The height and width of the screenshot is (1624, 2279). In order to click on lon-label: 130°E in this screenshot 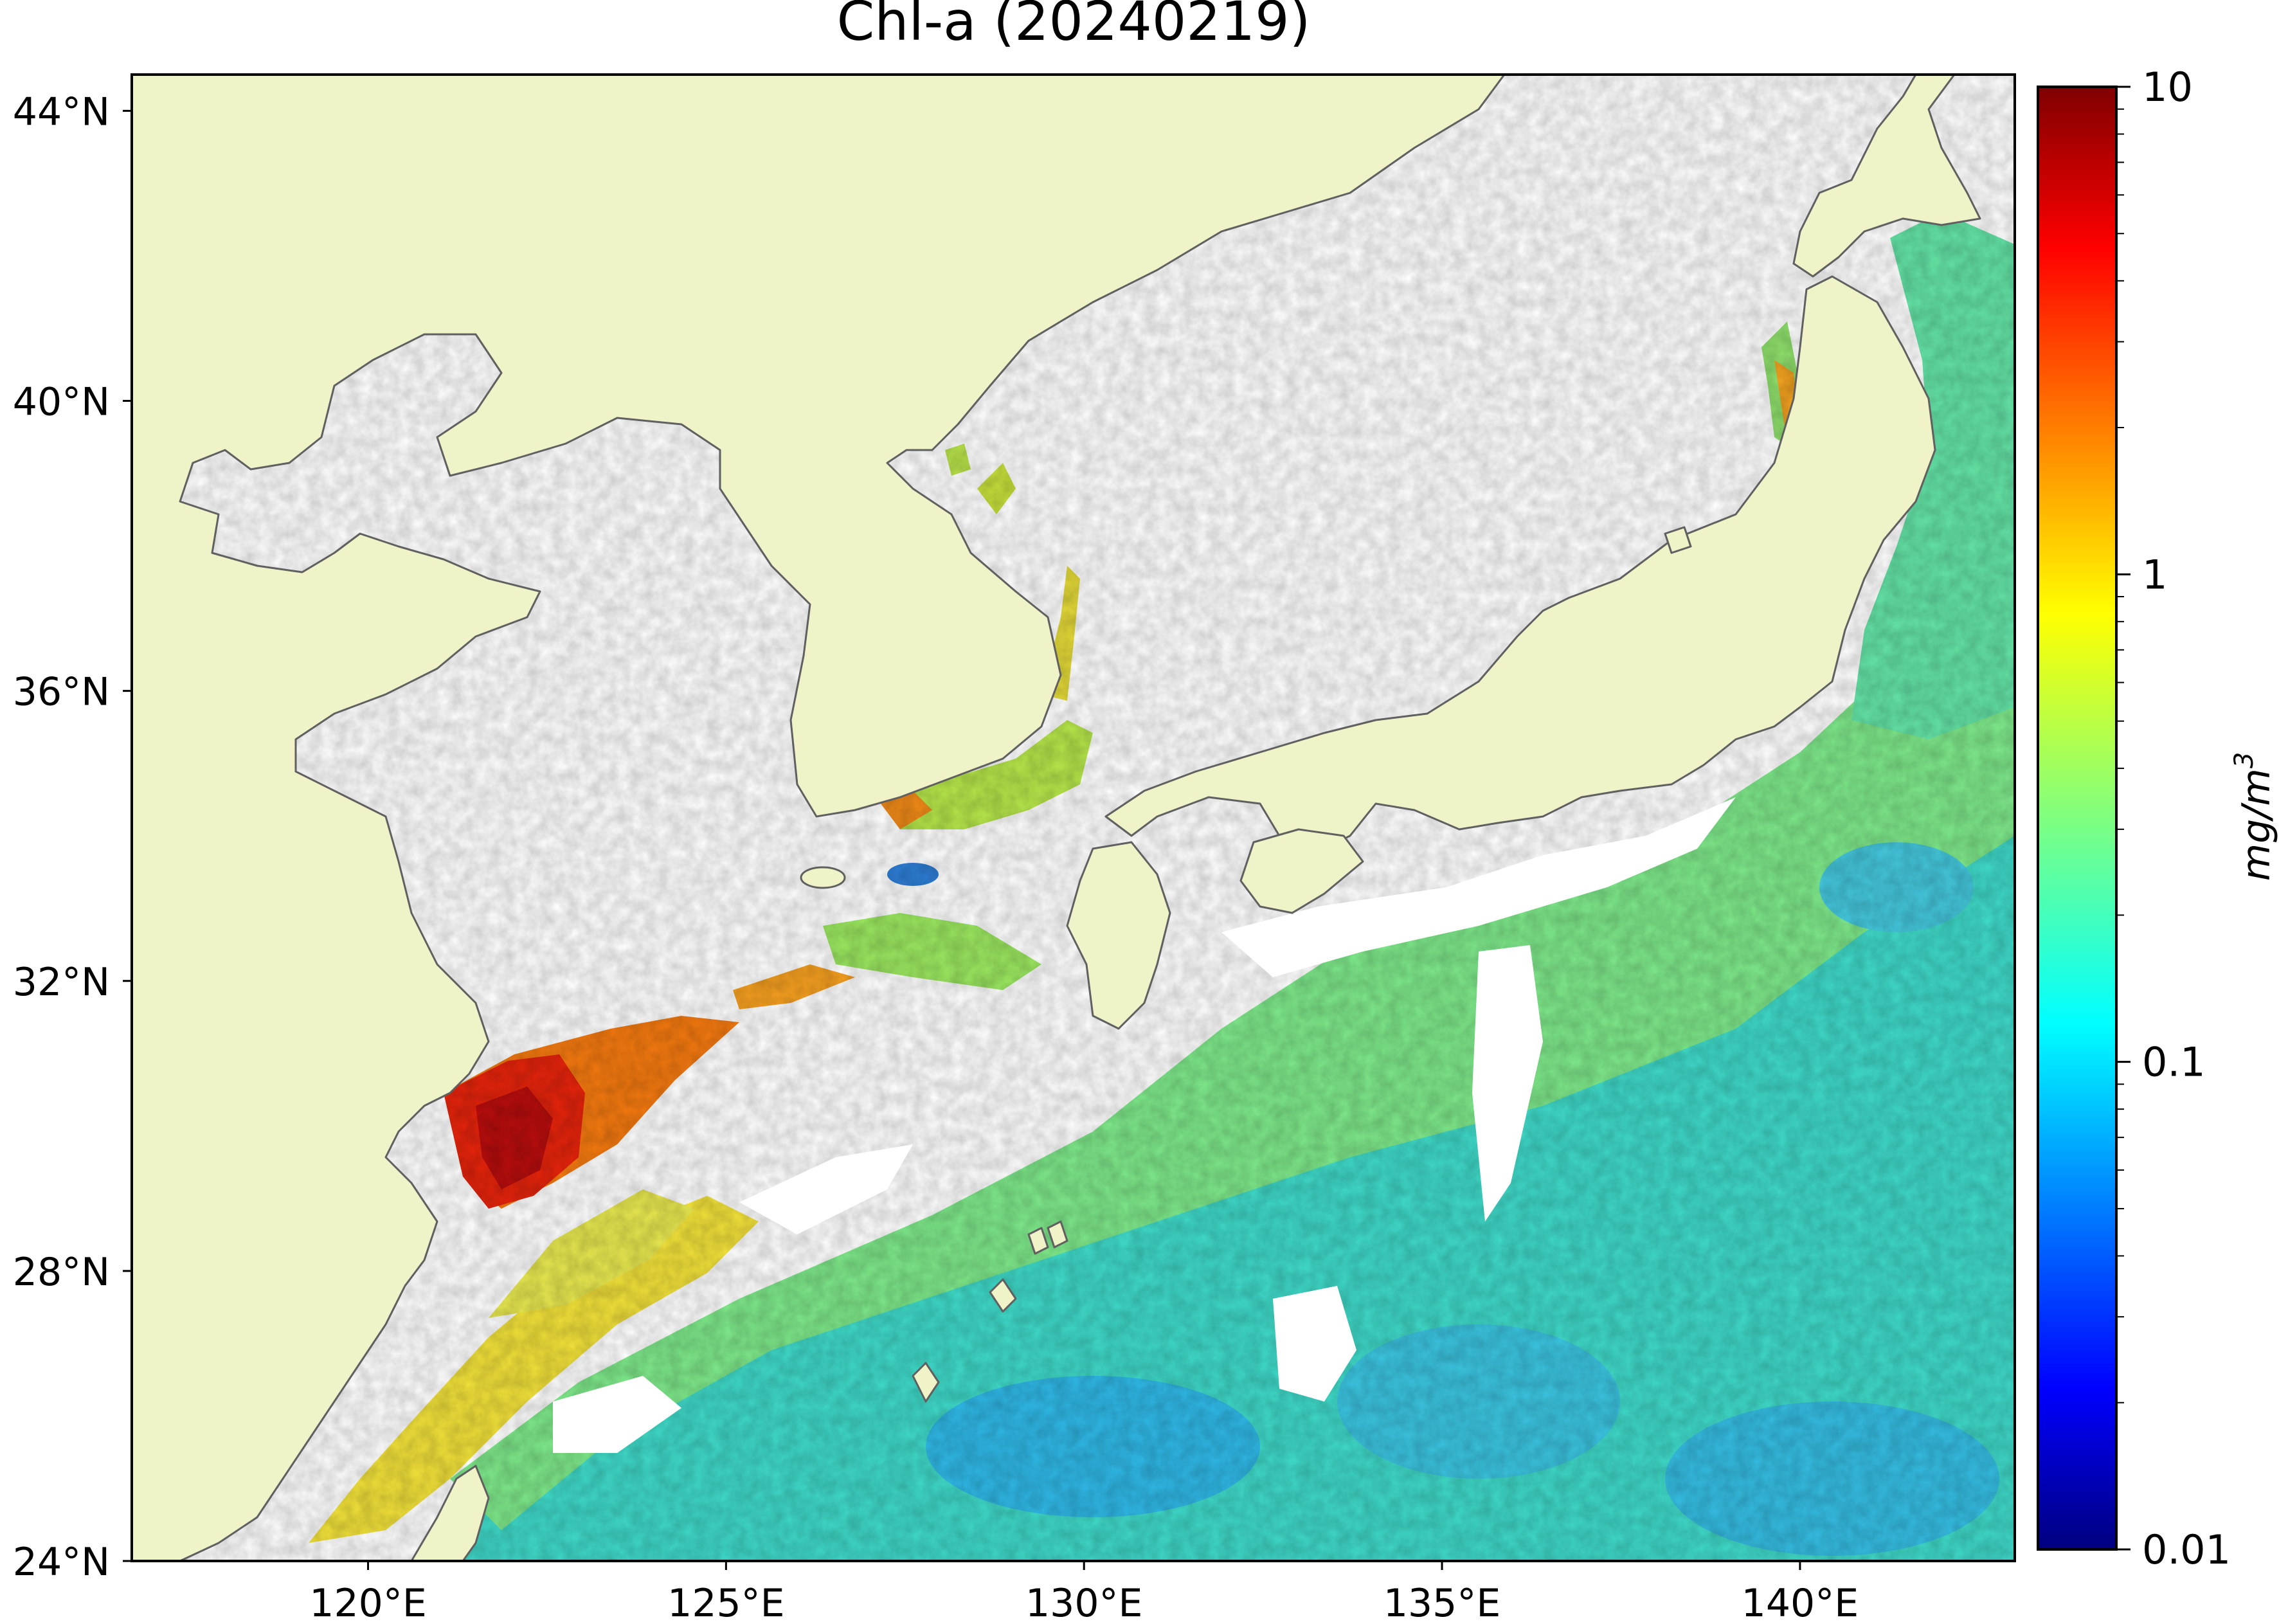, I will do `click(1084, 1601)`.